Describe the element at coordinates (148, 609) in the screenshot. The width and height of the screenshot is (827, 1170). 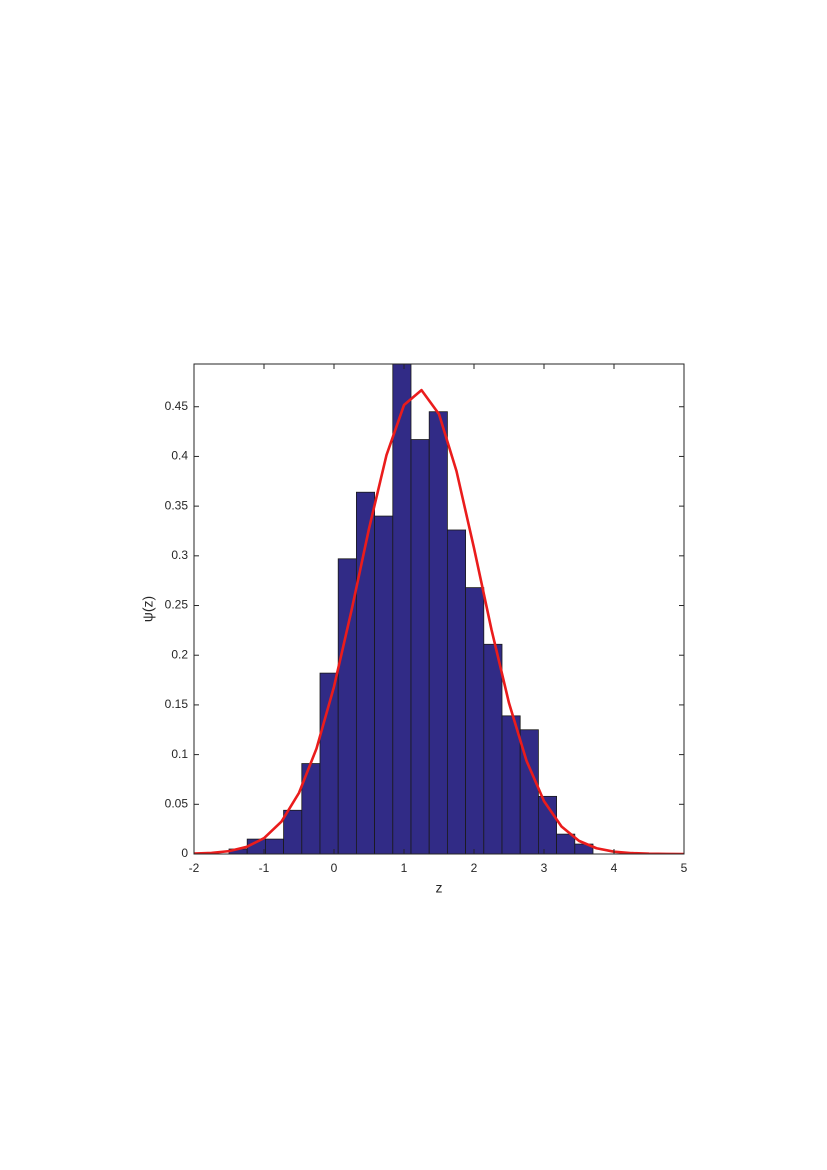
I see `y-axis-label: ψ(z)` at that location.